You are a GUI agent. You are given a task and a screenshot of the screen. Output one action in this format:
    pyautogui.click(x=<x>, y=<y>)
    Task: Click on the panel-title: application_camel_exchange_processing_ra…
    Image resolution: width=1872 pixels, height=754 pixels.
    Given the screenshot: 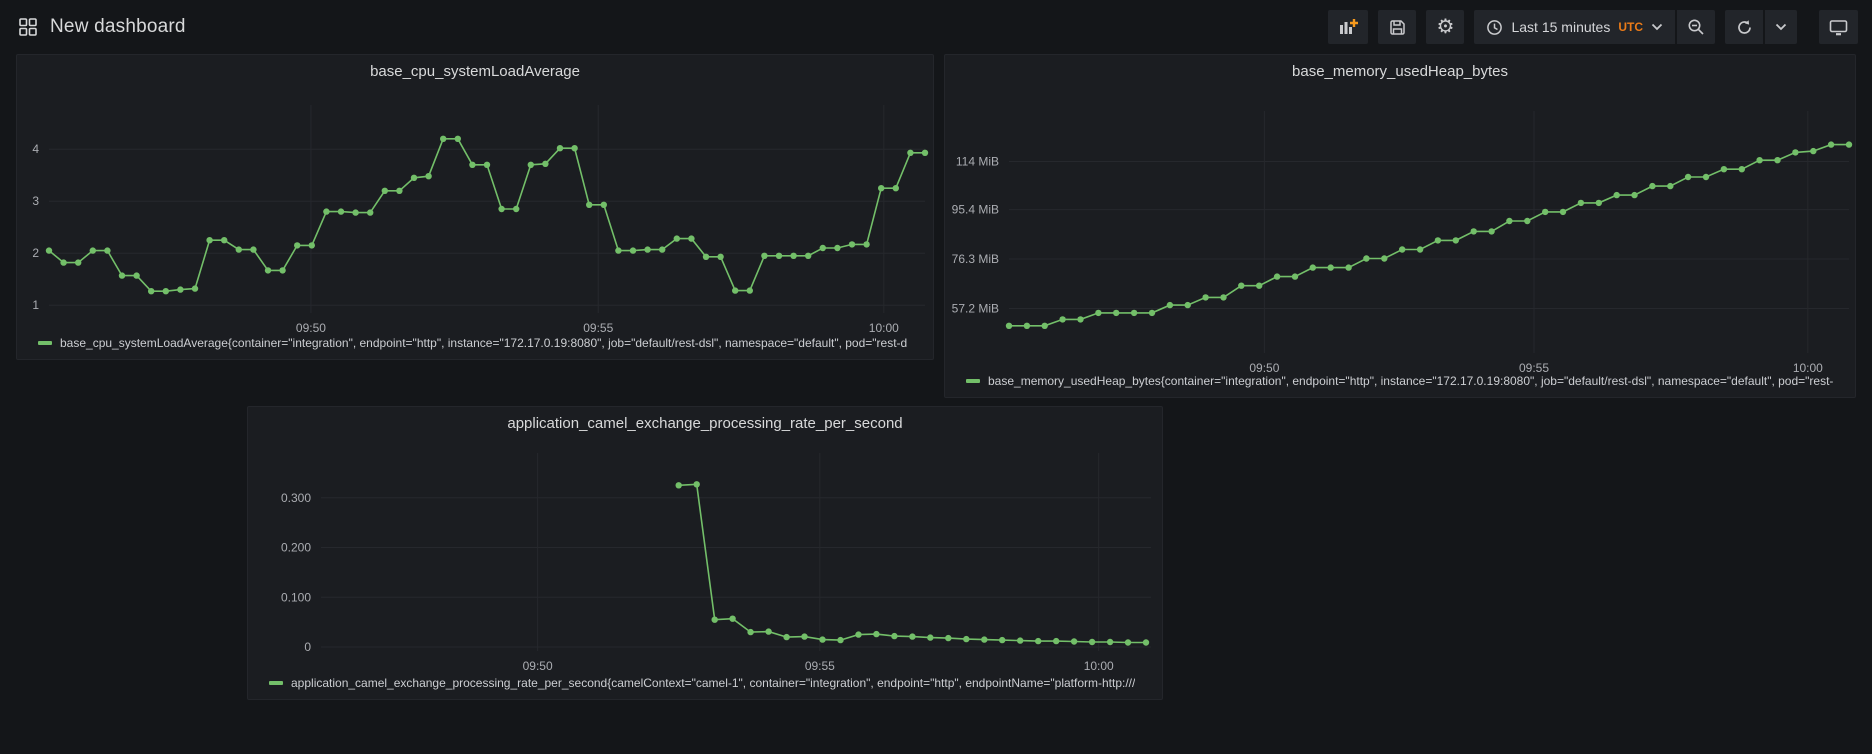 What is the action you would take?
    pyautogui.click(x=705, y=423)
    